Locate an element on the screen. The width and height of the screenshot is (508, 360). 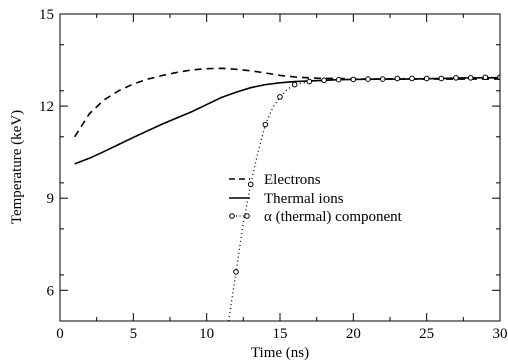
legend-marker-alpha-left is located at coordinates (232, 216).